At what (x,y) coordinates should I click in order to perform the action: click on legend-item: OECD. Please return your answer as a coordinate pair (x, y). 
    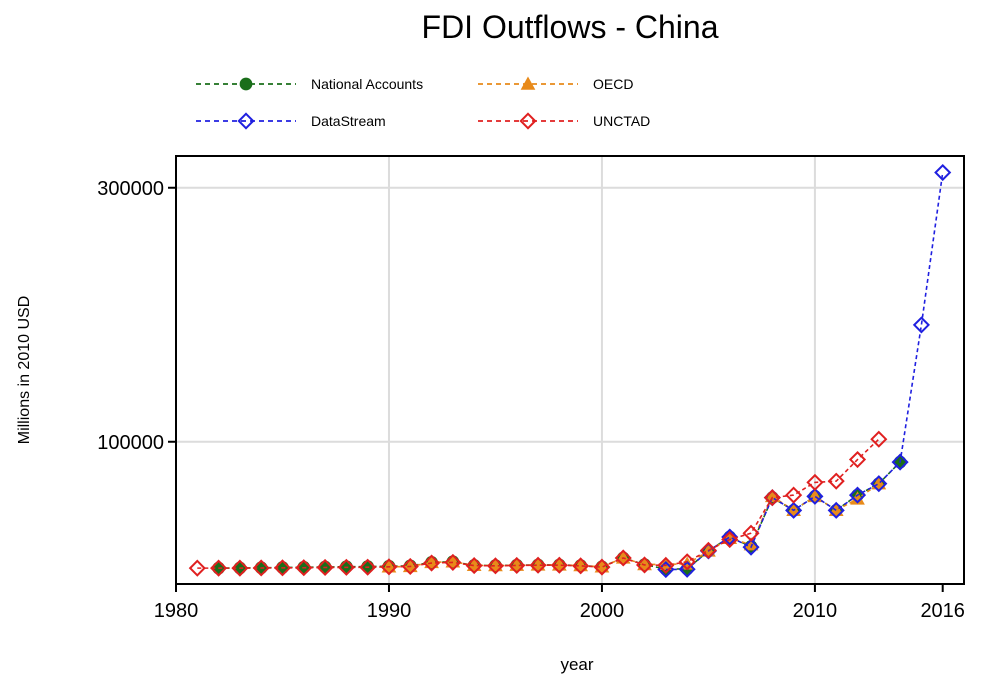
    Looking at the image, I should click on (555, 84).